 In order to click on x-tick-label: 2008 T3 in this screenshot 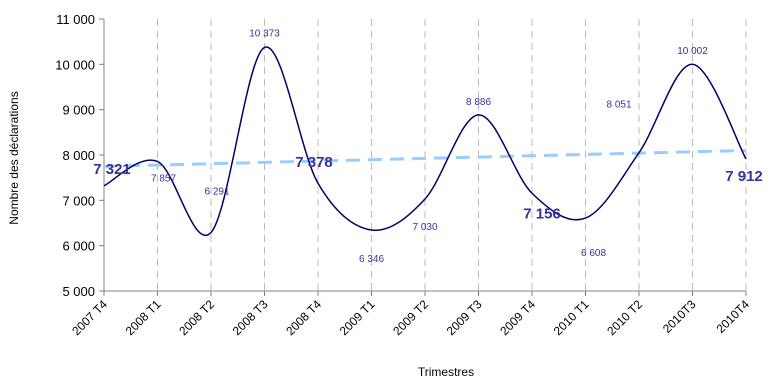, I will do `click(250, 317)`.